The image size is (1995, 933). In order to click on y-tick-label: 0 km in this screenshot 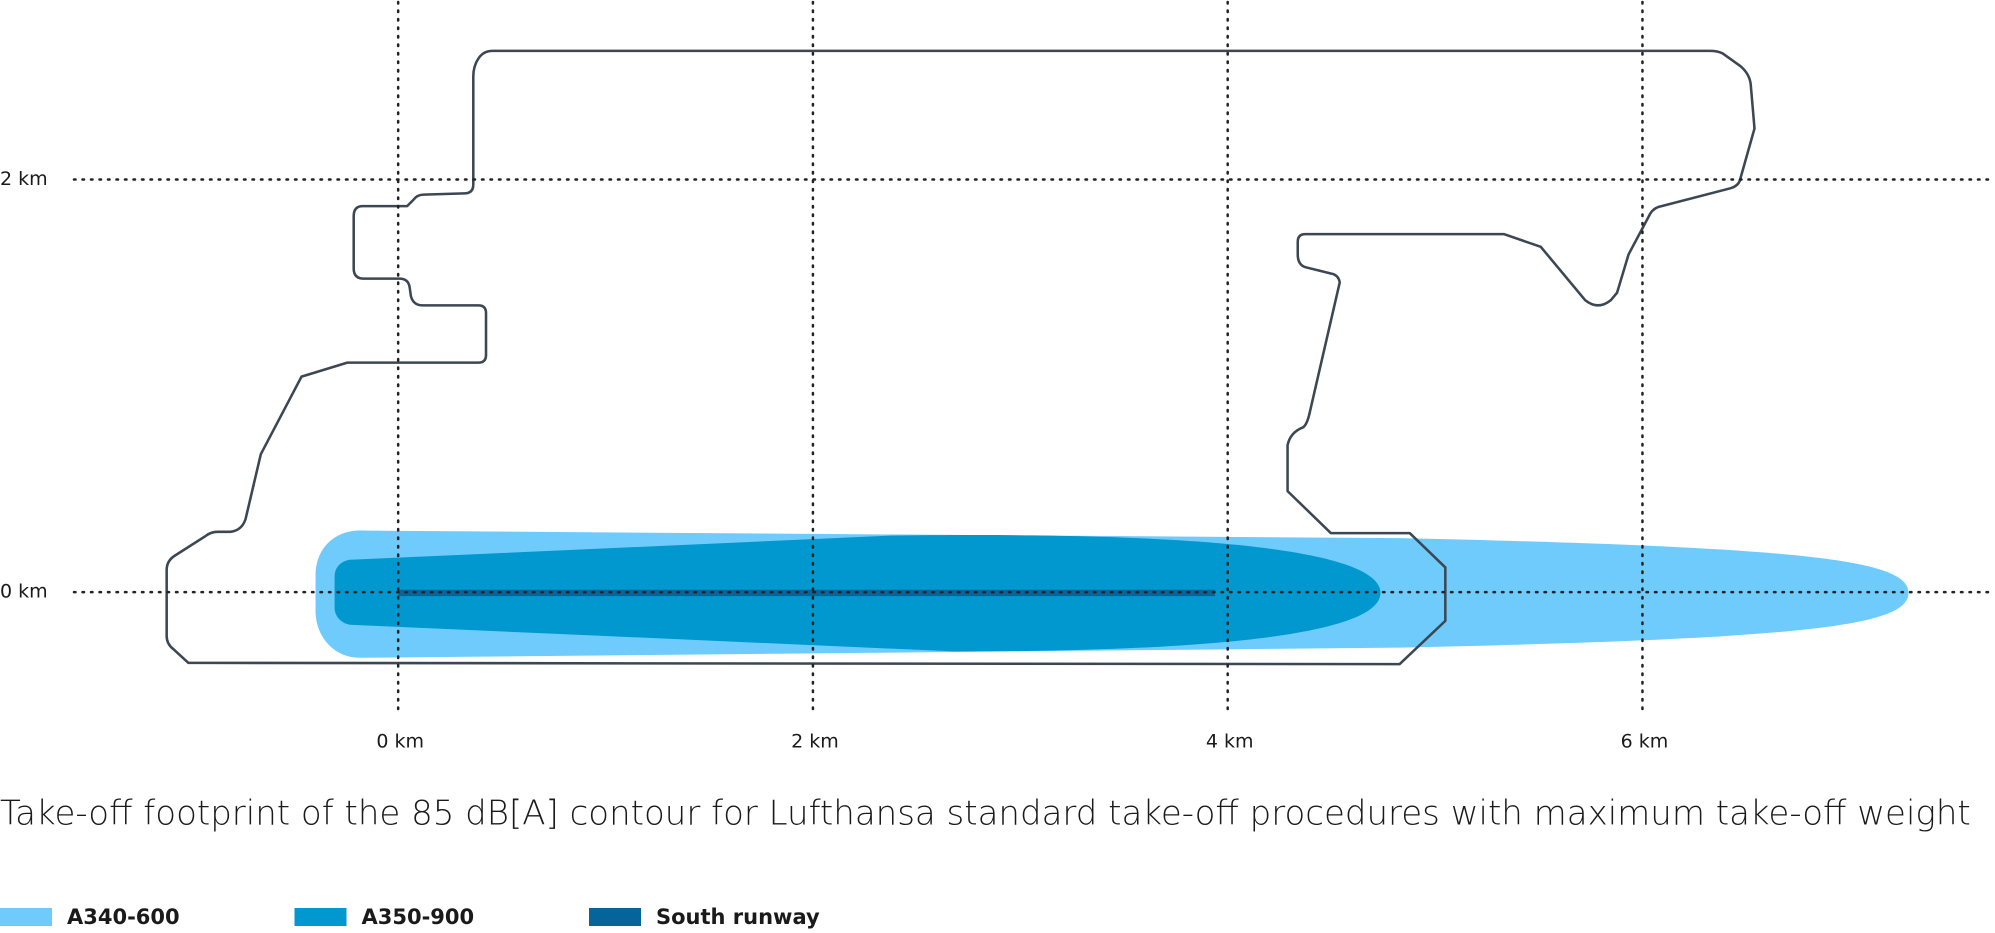, I will do `click(24, 592)`.